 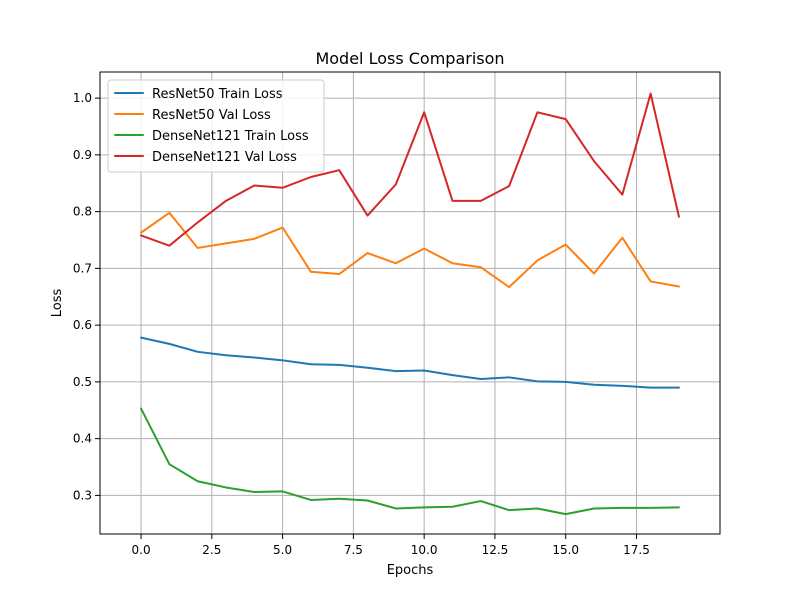 What do you see at coordinates (410, 250) in the screenshot?
I see `series-line-resnet50-val-loss` at bounding box center [410, 250].